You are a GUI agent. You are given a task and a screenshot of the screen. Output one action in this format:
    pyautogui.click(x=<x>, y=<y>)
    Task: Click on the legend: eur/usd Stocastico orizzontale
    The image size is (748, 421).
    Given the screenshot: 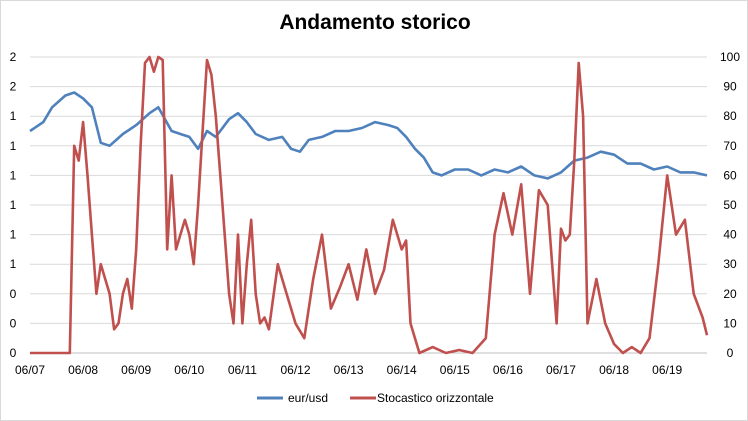 What is the action you would take?
    pyautogui.click(x=375, y=398)
    